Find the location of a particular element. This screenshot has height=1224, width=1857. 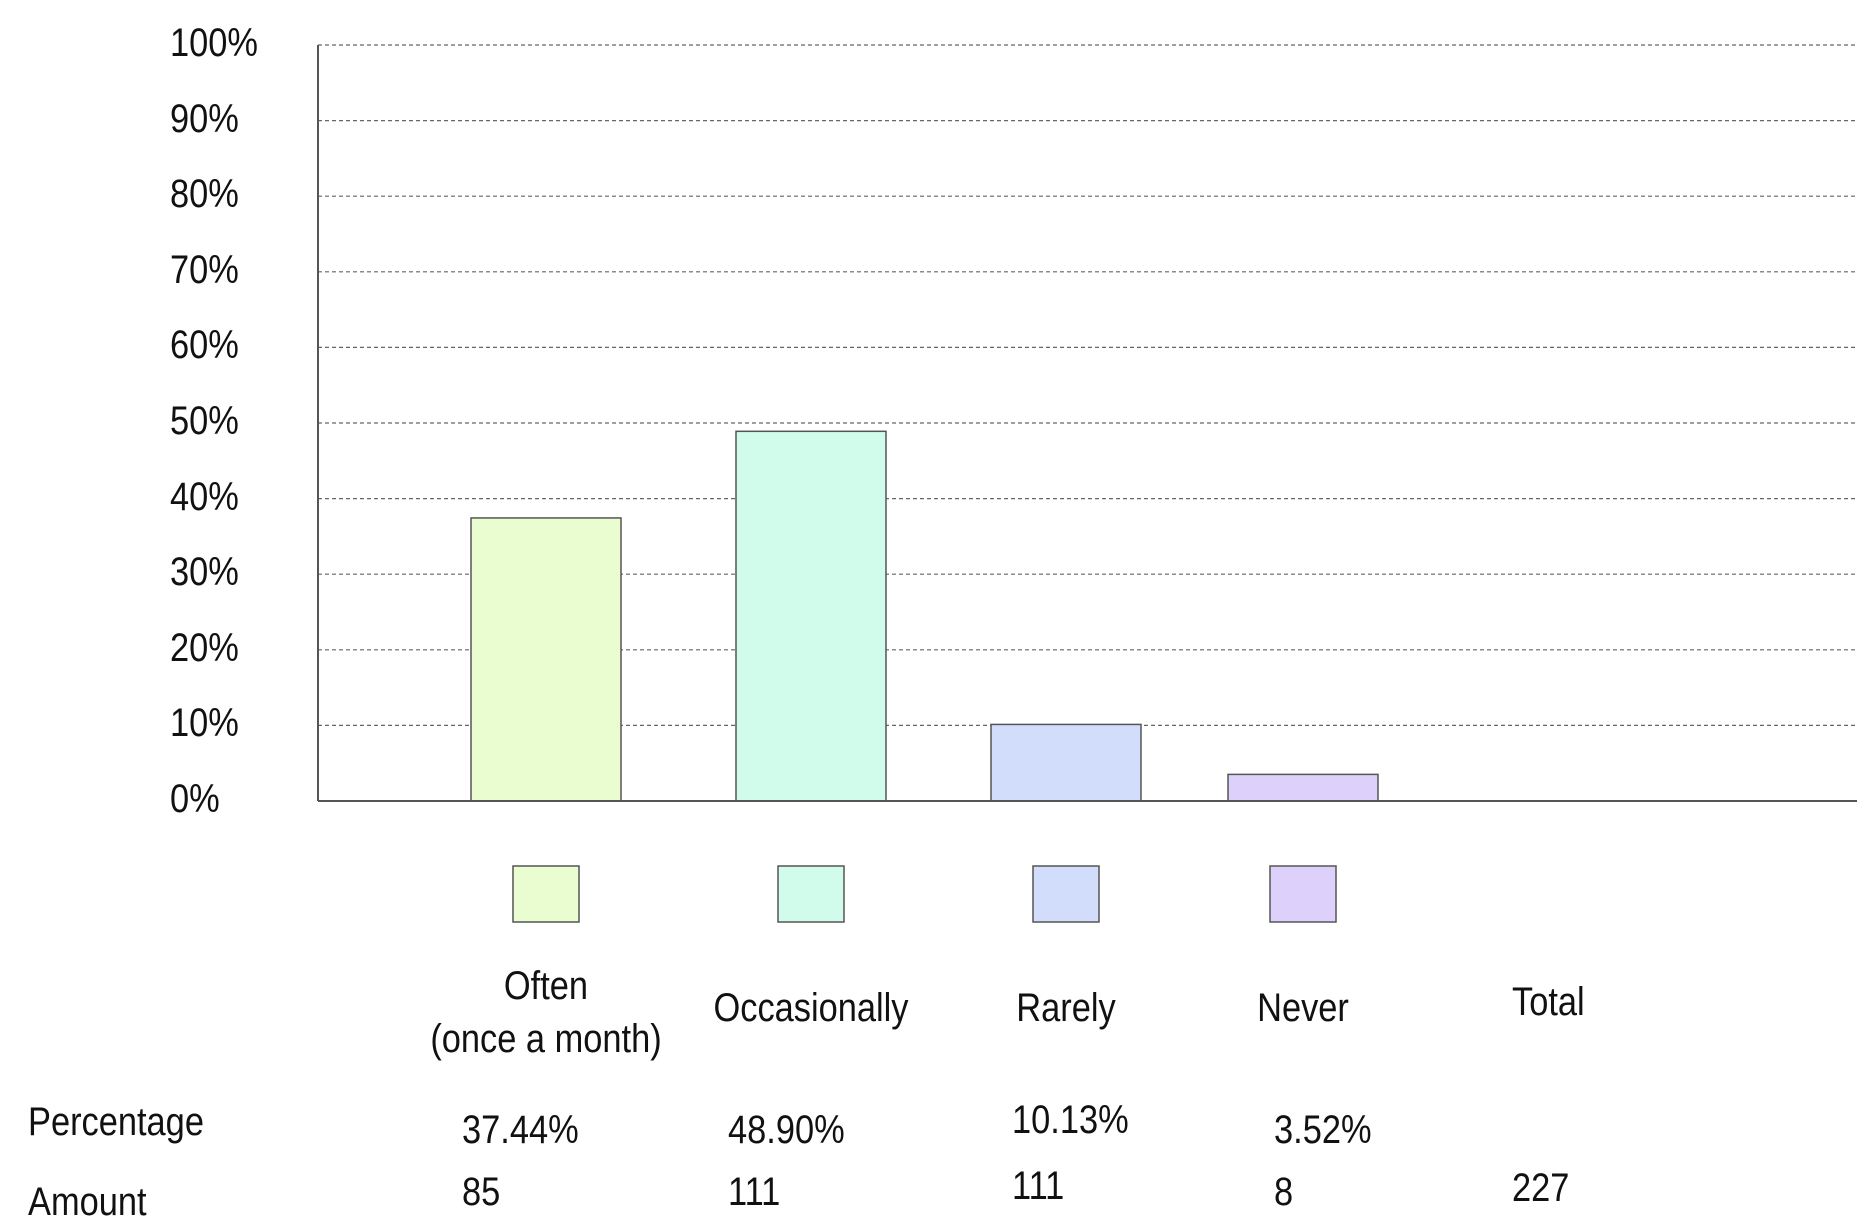

y-tick-label: 100% is located at coordinates (214, 43).